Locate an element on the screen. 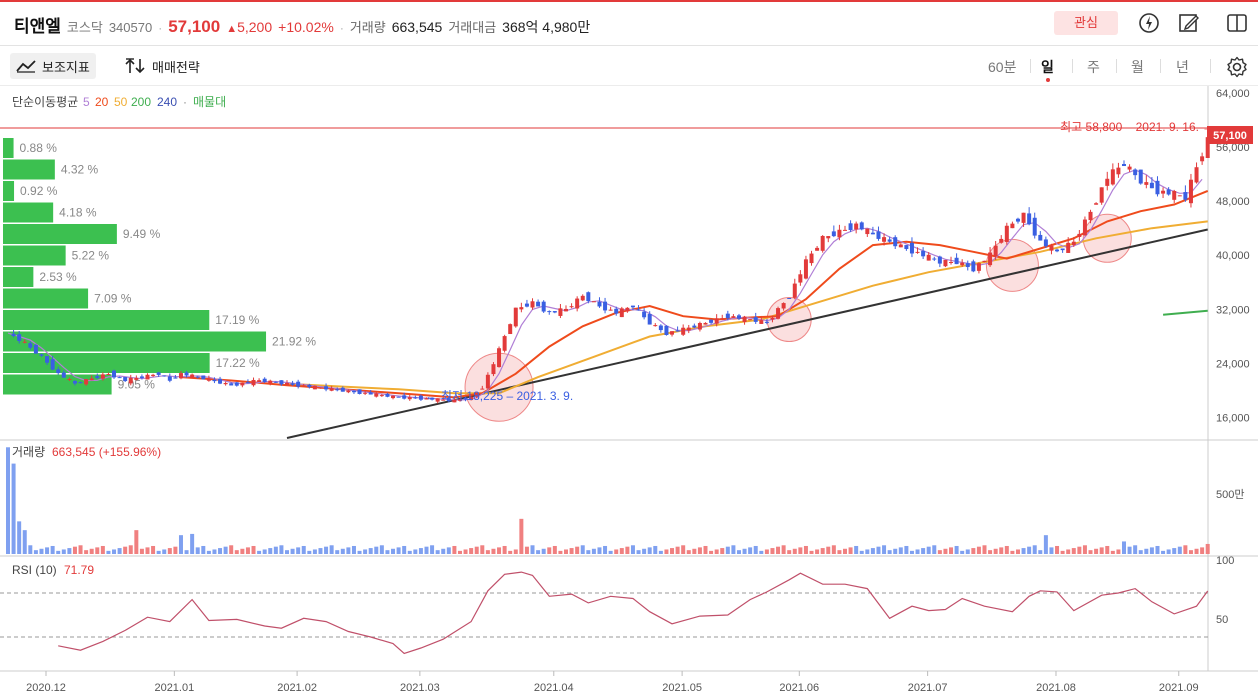 The image size is (1258, 700). period-year: 년 is located at coordinates (1182, 67).